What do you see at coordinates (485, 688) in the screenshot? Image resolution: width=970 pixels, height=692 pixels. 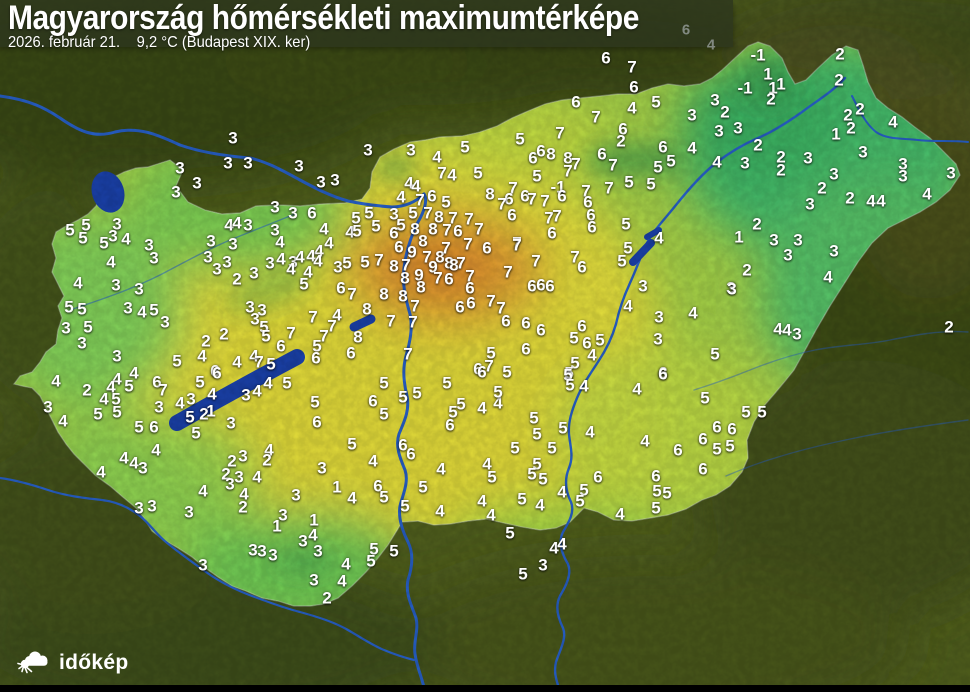 I see `bottom-bar` at bounding box center [485, 688].